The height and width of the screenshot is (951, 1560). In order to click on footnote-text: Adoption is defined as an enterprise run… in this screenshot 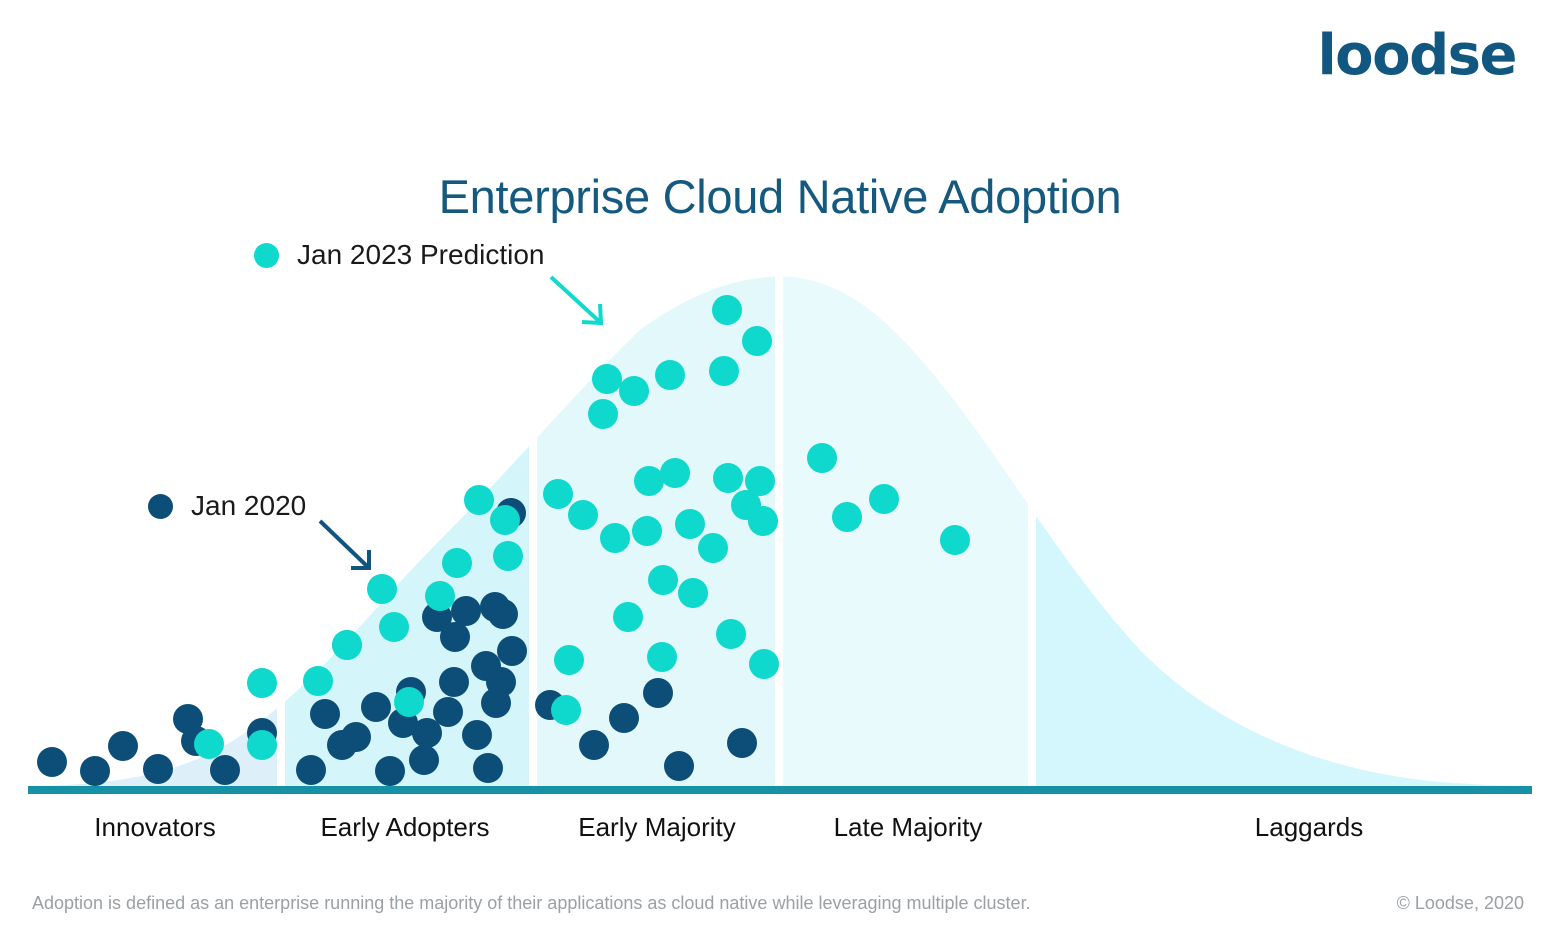, I will do `click(531, 903)`.